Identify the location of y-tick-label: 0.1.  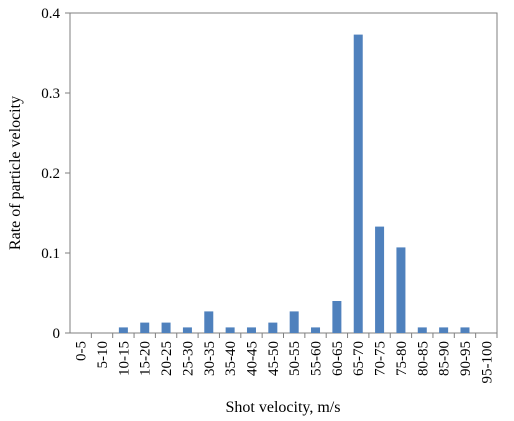
(50, 254).